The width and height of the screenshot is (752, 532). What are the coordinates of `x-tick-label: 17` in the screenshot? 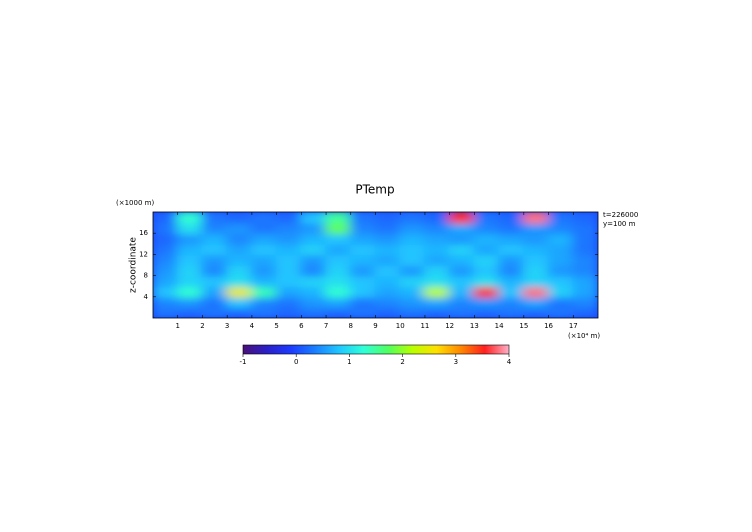 It's located at (573, 326).